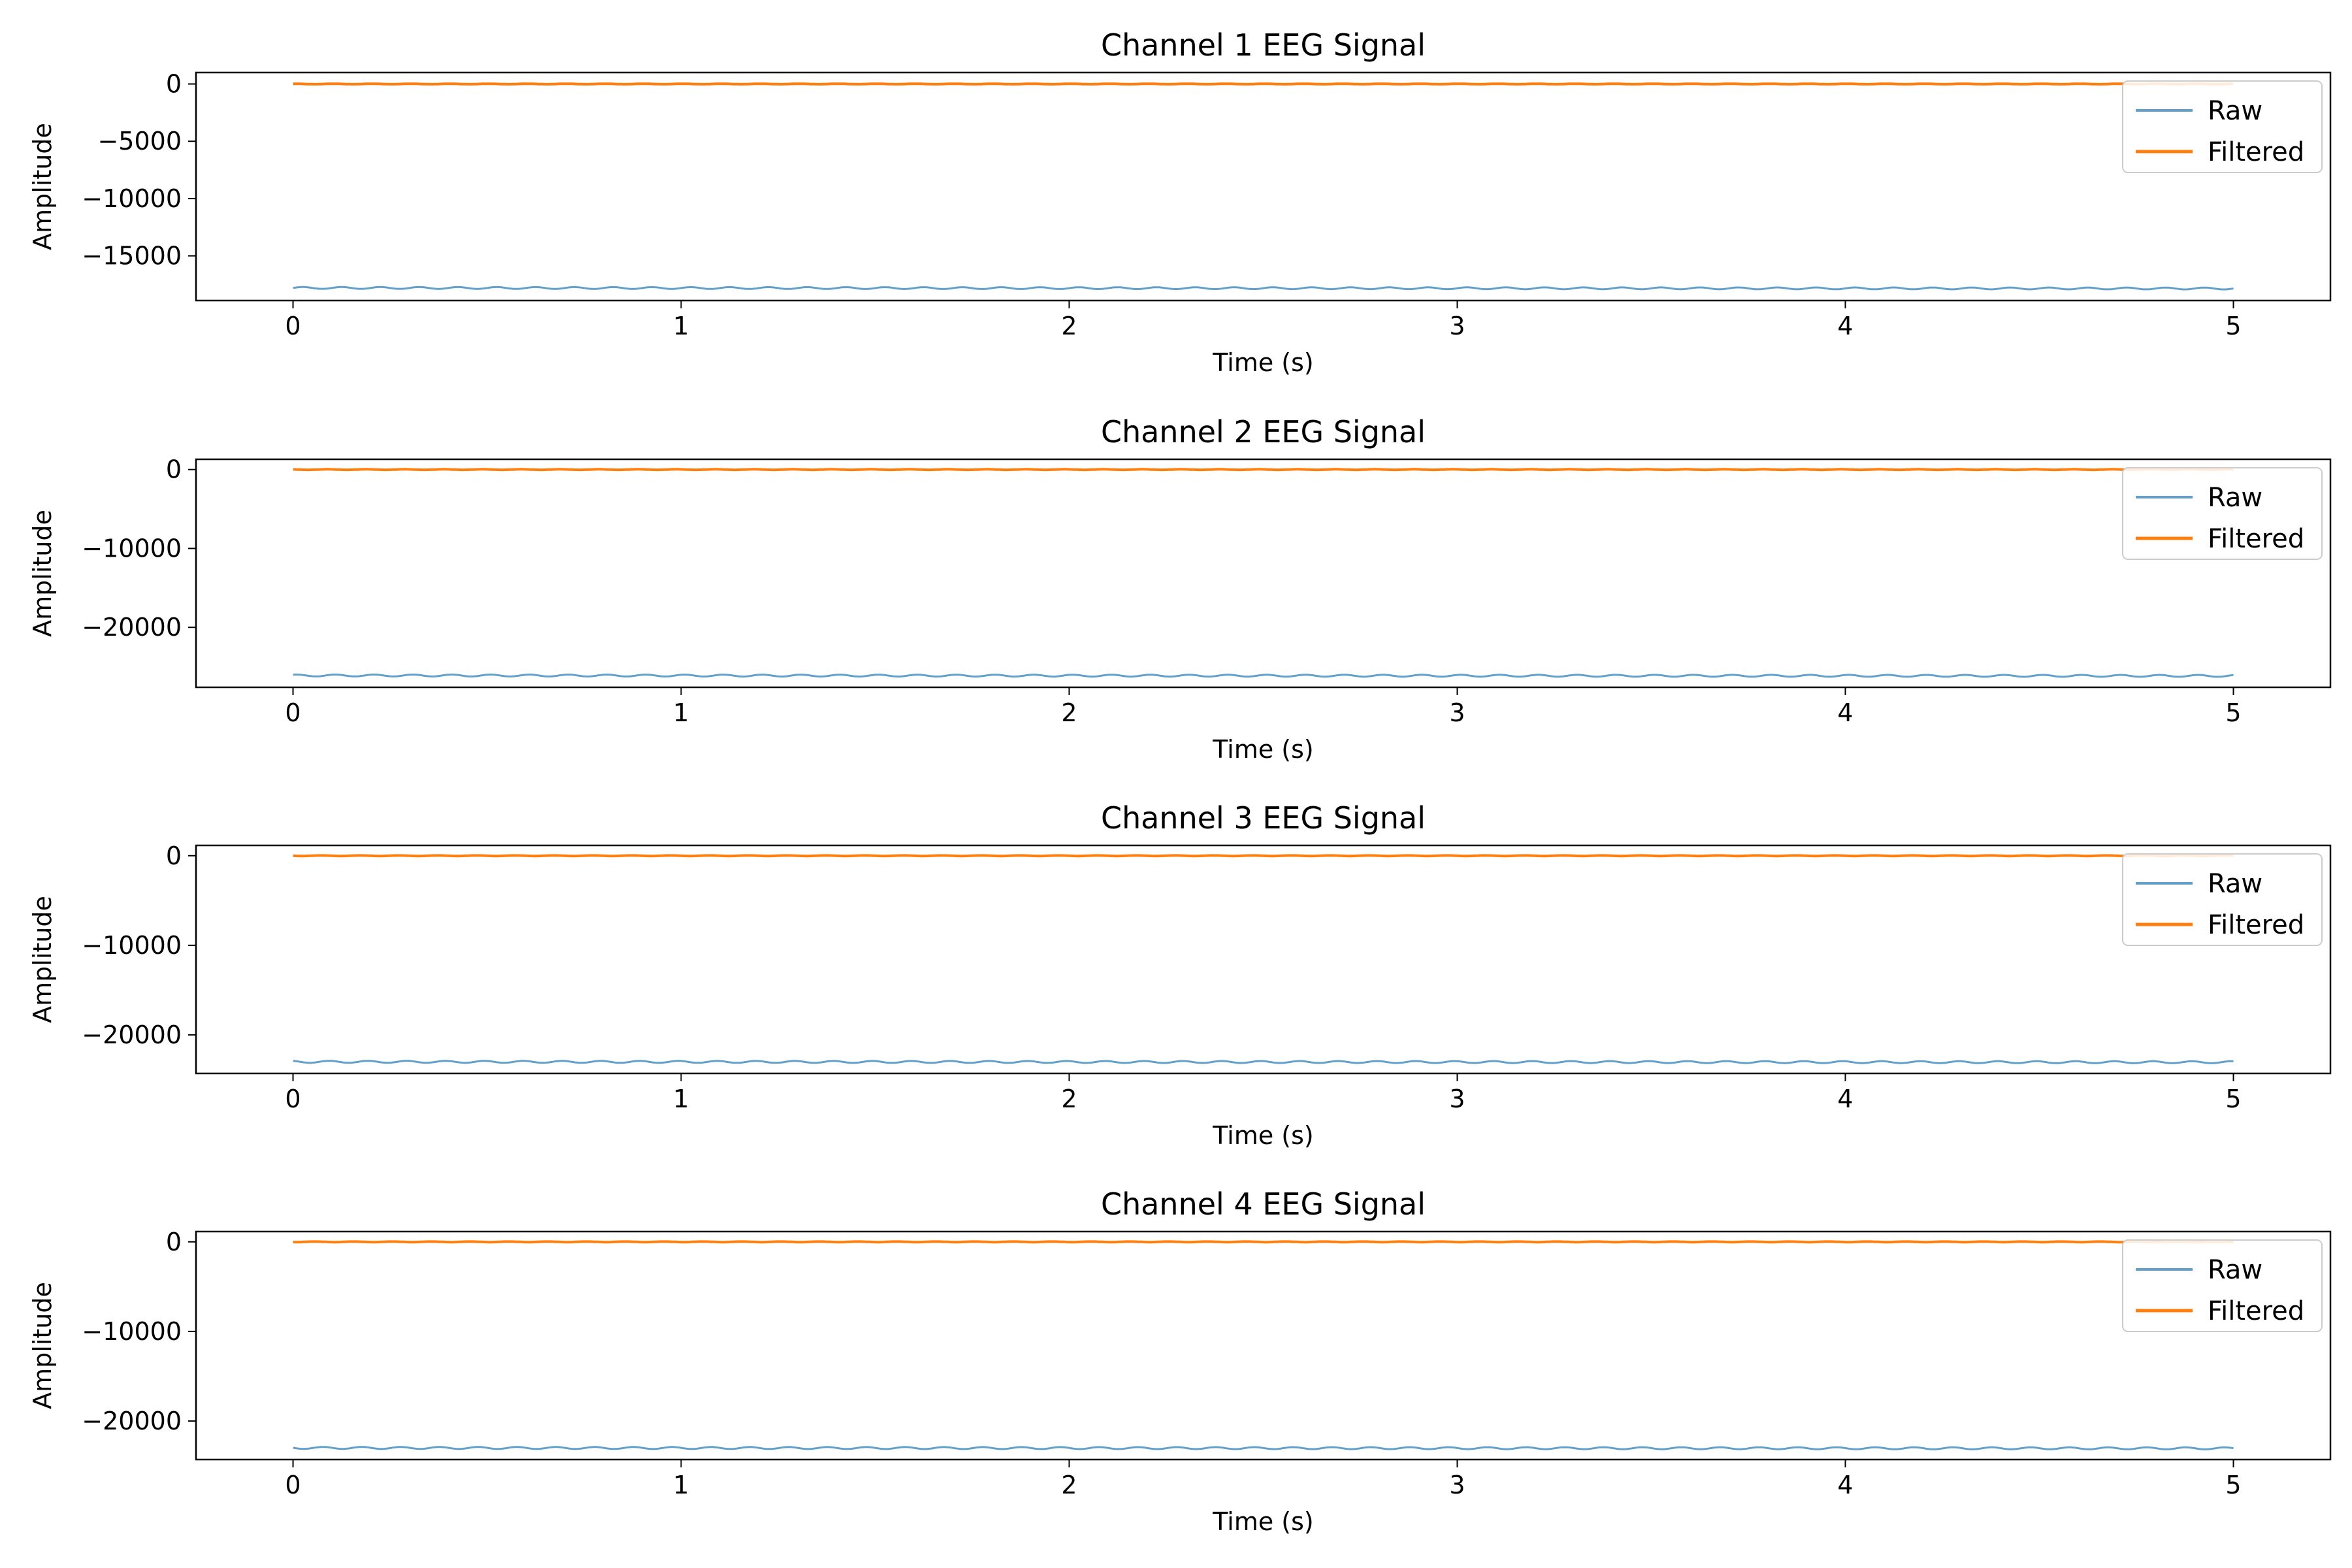  I want to click on y-tick-label: −5000, so click(139, 141).